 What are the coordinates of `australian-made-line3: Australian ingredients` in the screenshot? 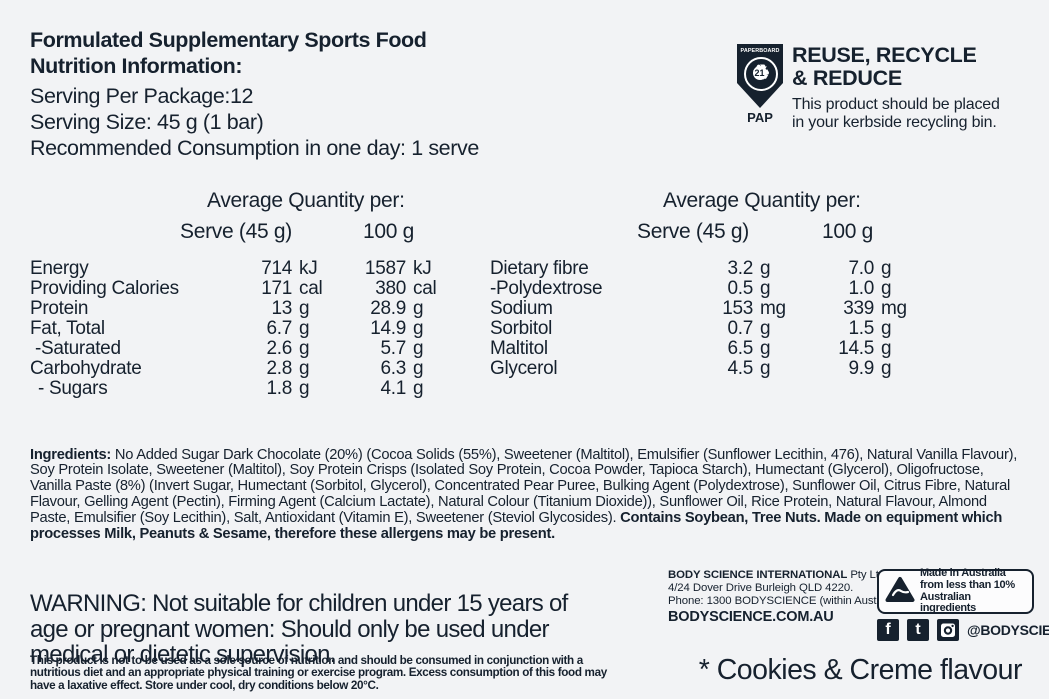 It's located at (948, 602).